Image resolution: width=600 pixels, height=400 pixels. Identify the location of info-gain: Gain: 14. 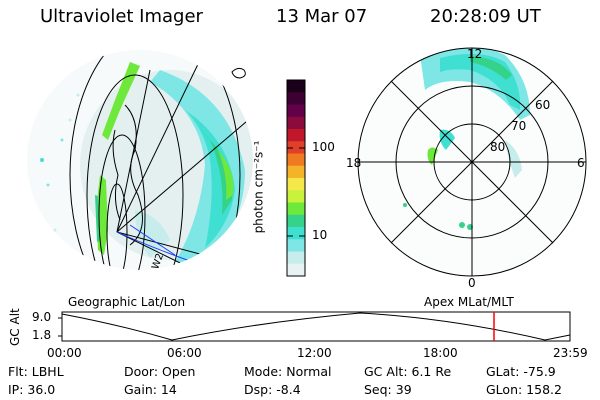
(150, 389).